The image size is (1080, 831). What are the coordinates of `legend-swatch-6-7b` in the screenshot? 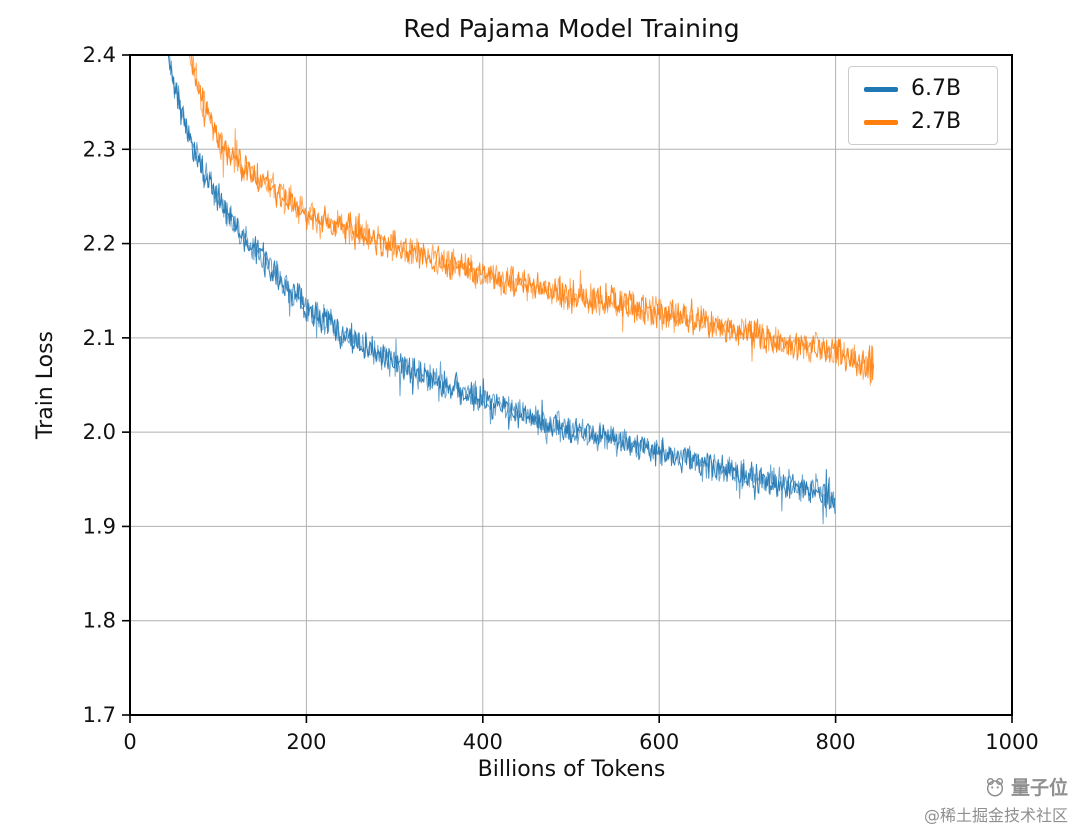 It's located at (881, 89).